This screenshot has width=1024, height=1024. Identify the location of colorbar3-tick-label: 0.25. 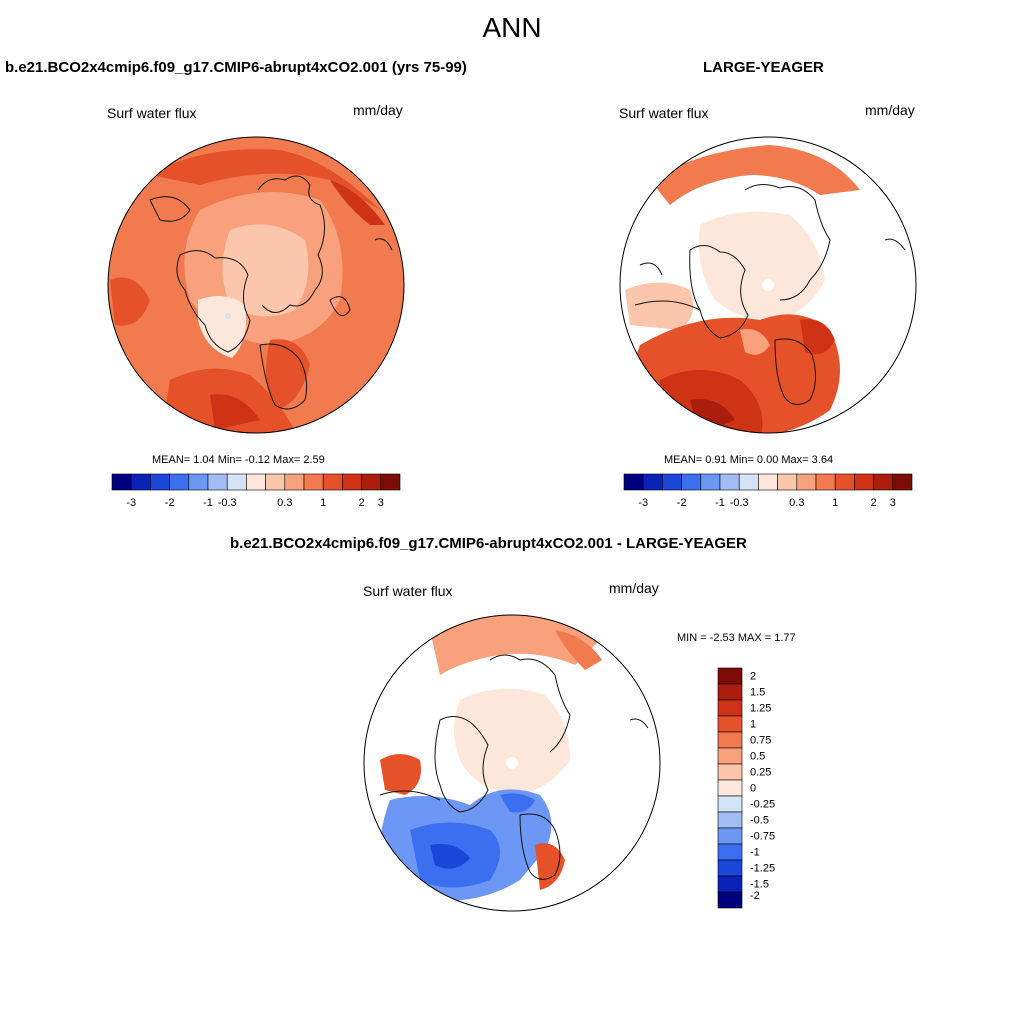
(760, 773).